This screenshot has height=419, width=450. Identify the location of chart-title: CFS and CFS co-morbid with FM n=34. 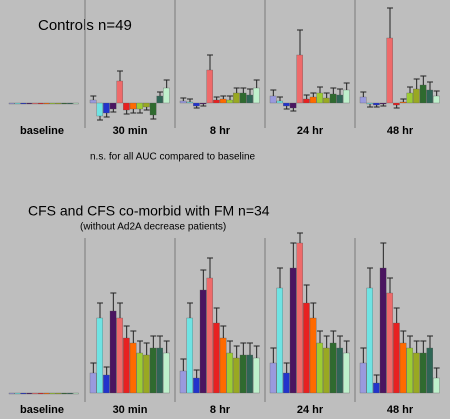
(149, 211).